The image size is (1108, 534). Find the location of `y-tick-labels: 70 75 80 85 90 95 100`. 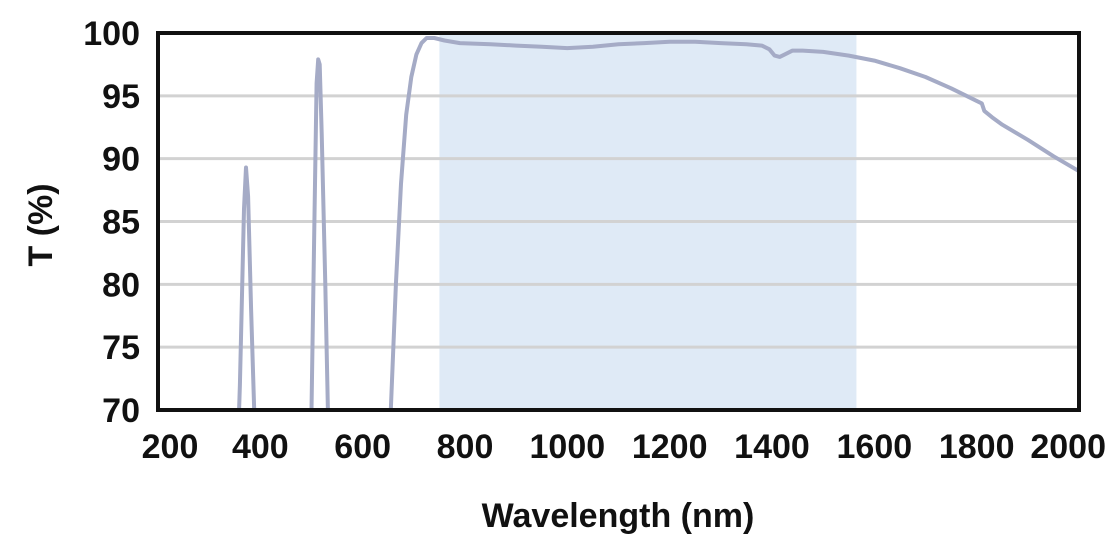

y-tick-labels: 70 75 80 85 90 95 100 is located at coordinates (111, 222).